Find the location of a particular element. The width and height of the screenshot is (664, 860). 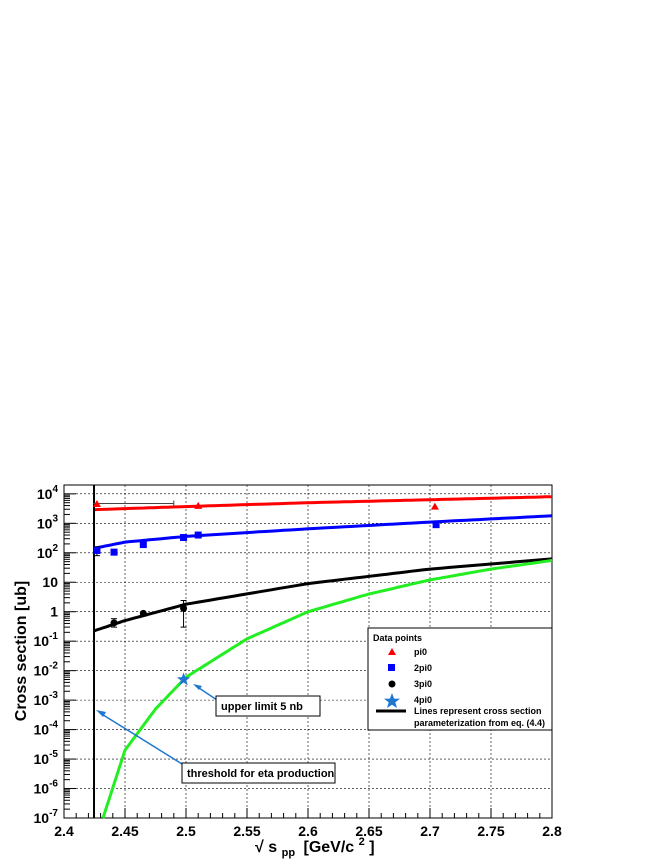

legend-marker-circle is located at coordinates (392, 684).